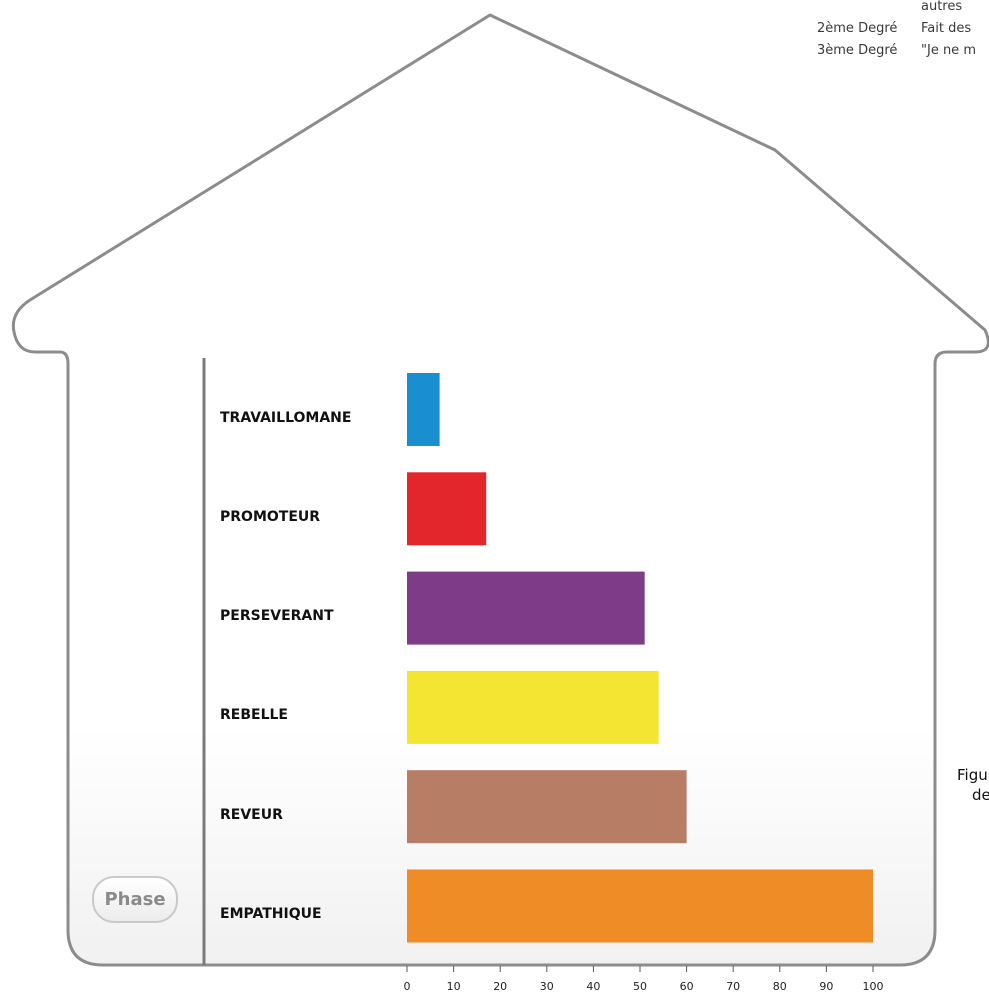 The height and width of the screenshot is (996, 989). What do you see at coordinates (270, 516) in the screenshot?
I see `category-label-promoteur: PROMOTEUR` at bounding box center [270, 516].